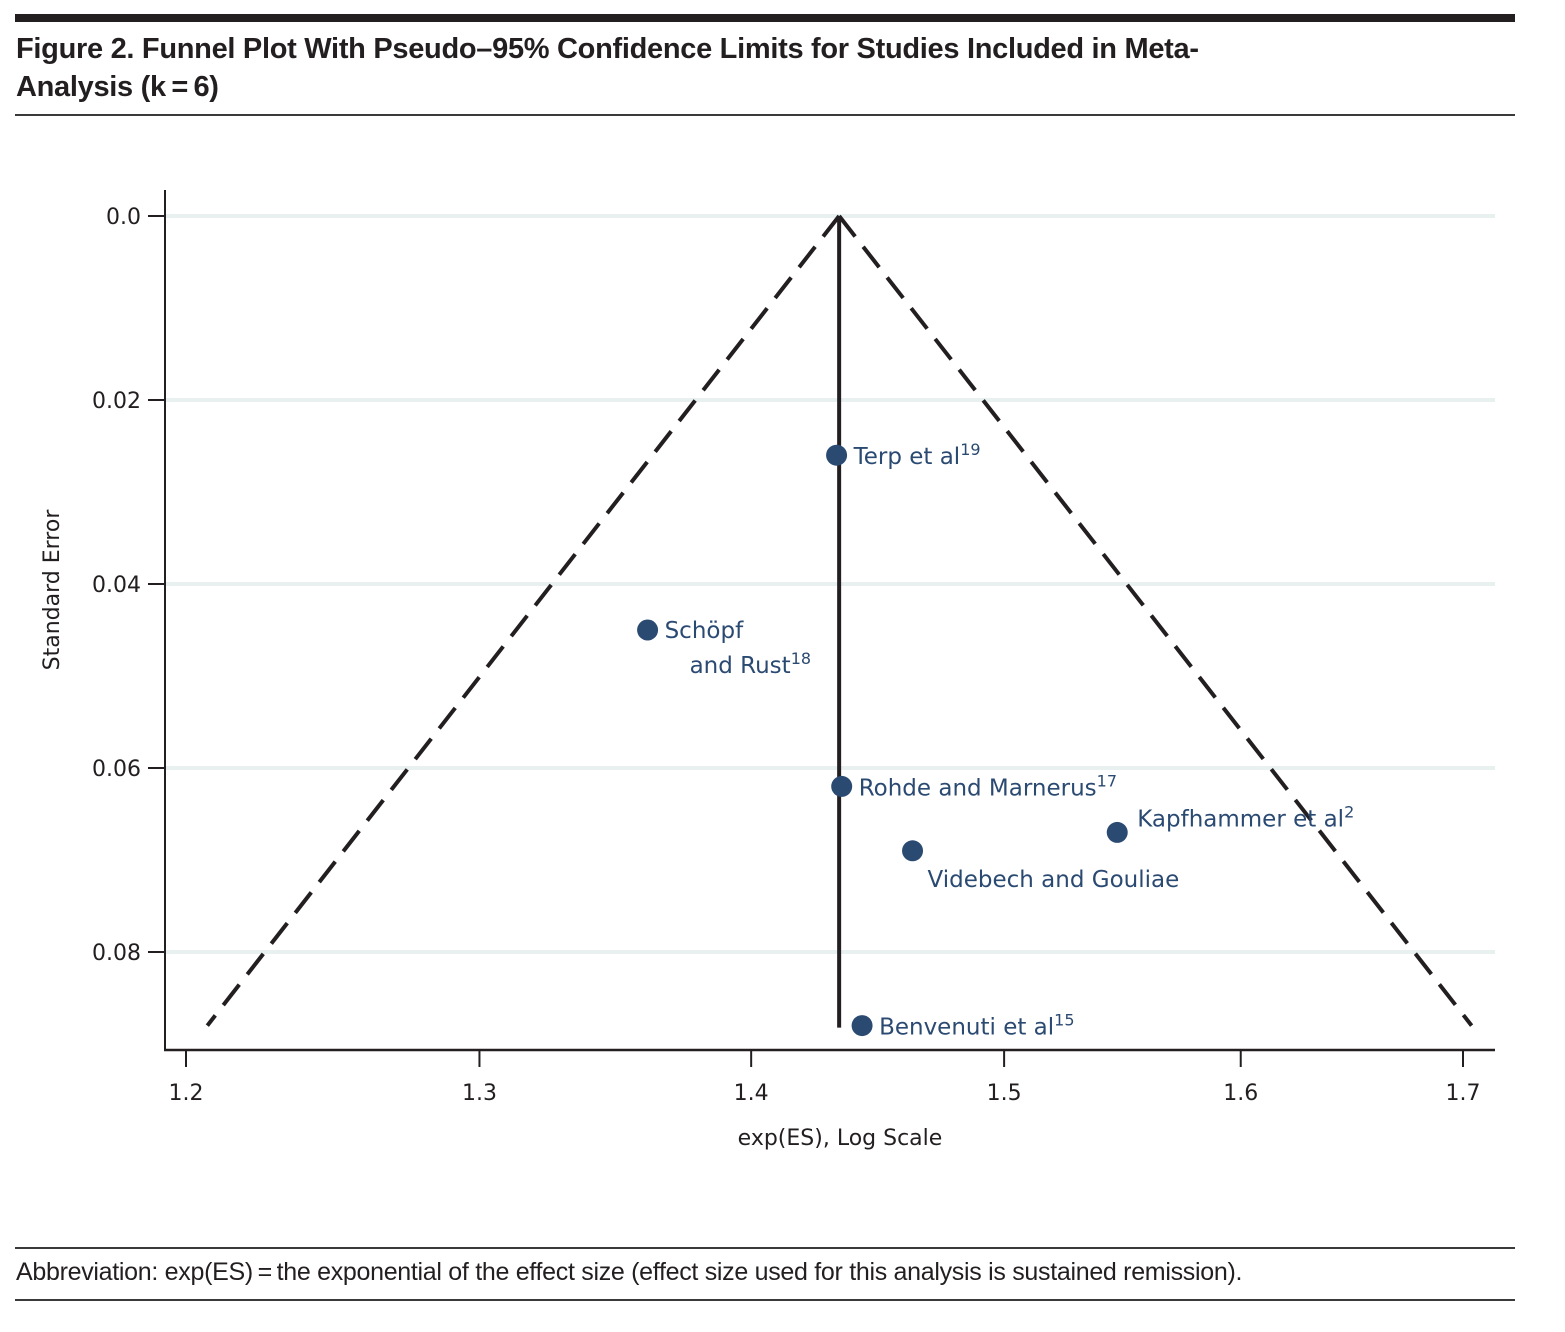 The height and width of the screenshot is (1332, 1565). I want to click on footnote-top-rule, so click(765, 1248).